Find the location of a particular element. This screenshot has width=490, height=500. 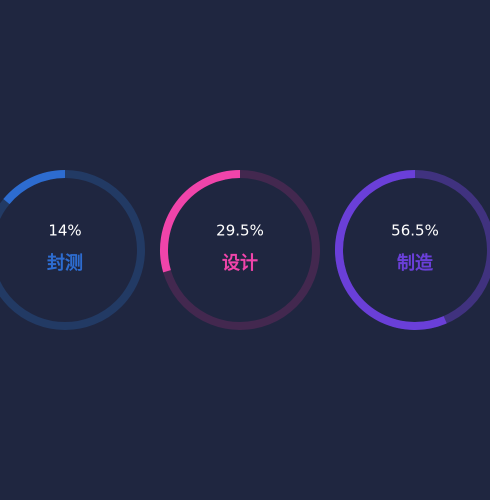

category-label: 封测 is located at coordinates (65, 263).